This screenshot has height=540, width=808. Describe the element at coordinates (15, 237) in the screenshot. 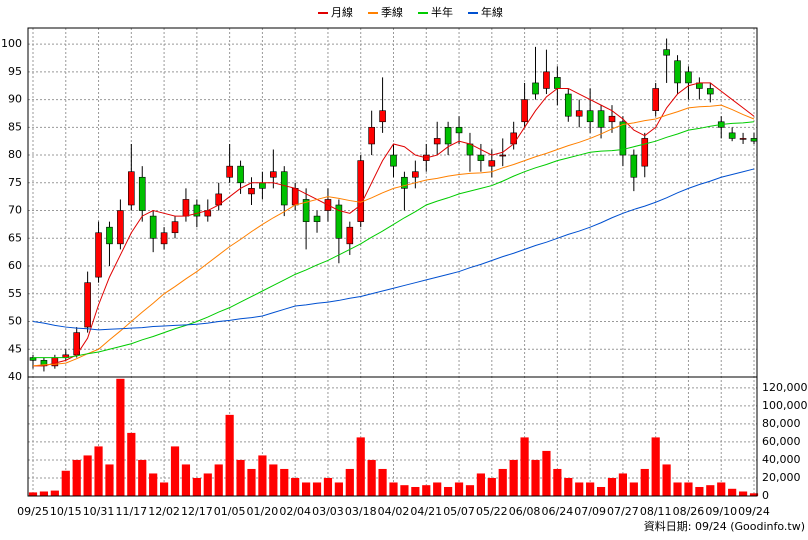

I see `y-tick-label: 65` at that location.